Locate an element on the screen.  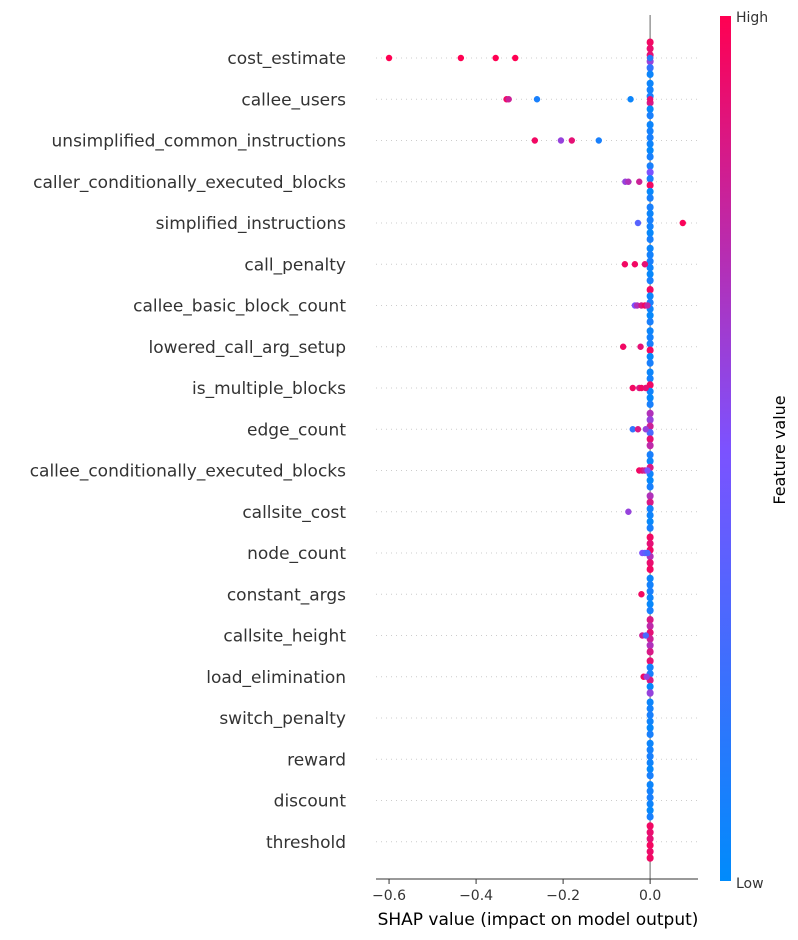
feature-label: callee_conditionally_executed_blocks is located at coordinates (188, 472).